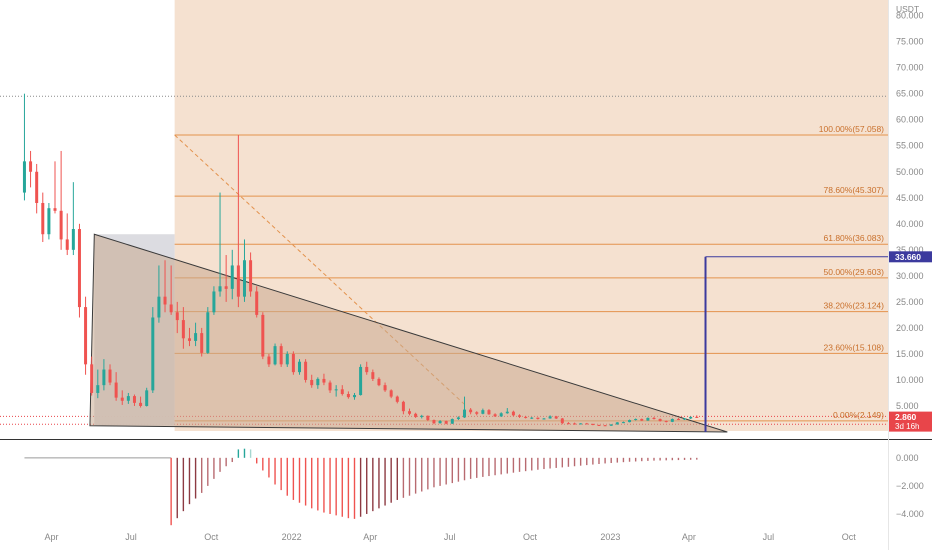 The image size is (932, 555). I want to click on osc-tick-label: −4.000, so click(910, 514).